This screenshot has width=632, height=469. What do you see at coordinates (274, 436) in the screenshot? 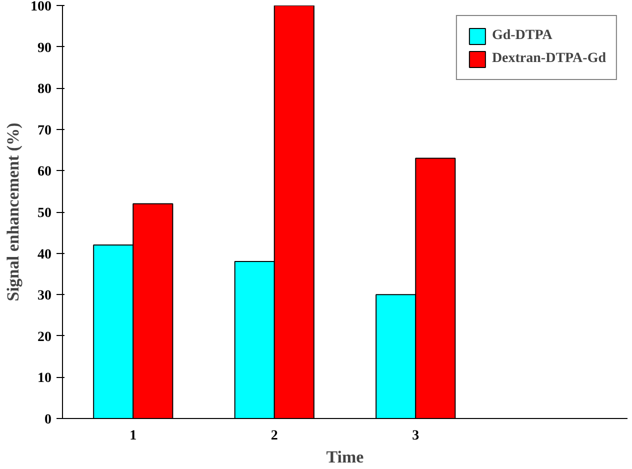
I see `x-tick-label: 2` at bounding box center [274, 436].